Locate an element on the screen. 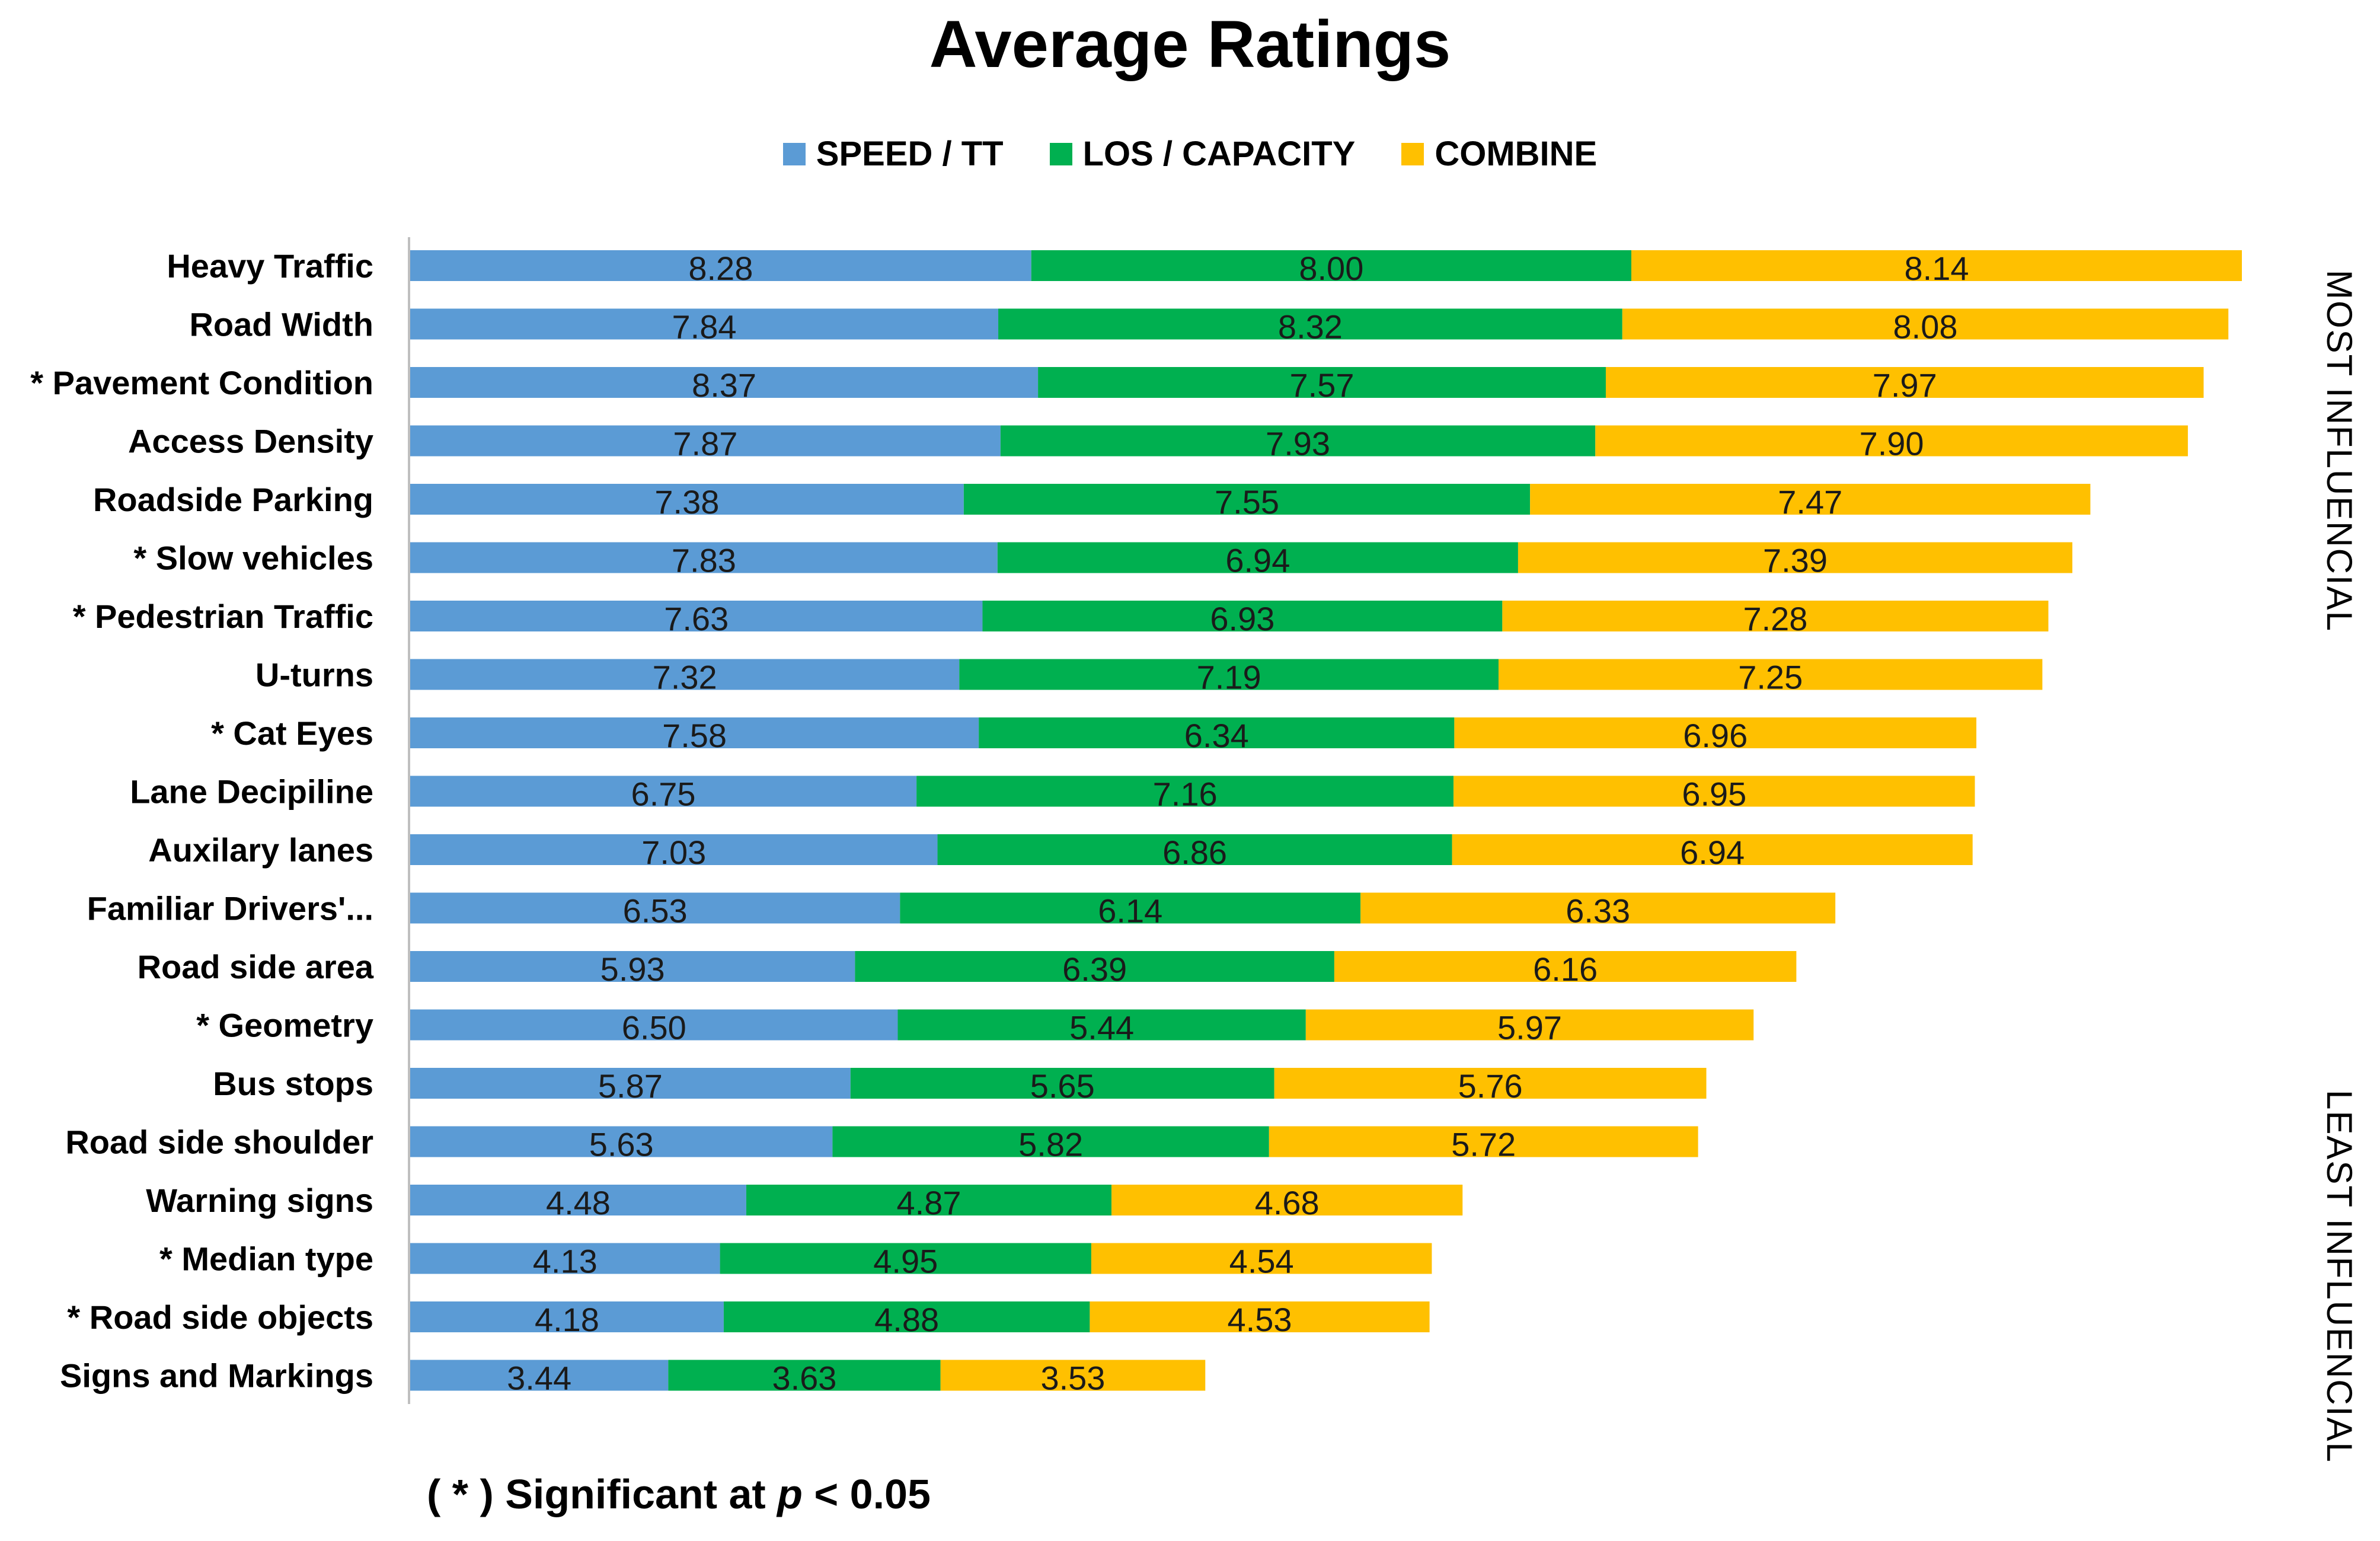  bar-value-label: 6.95 is located at coordinates (1714, 794).